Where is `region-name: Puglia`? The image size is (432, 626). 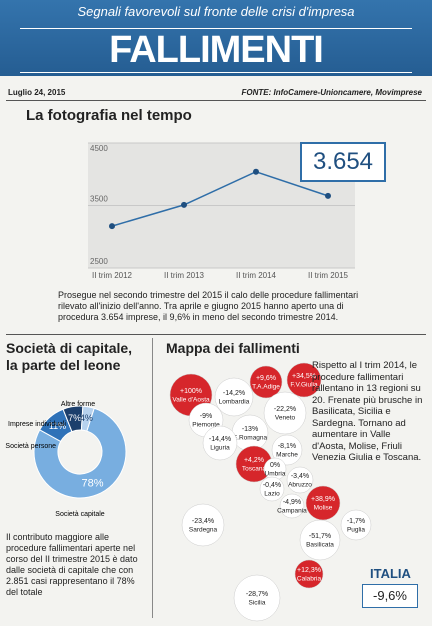 region-name: Puglia is located at coordinates (356, 530).